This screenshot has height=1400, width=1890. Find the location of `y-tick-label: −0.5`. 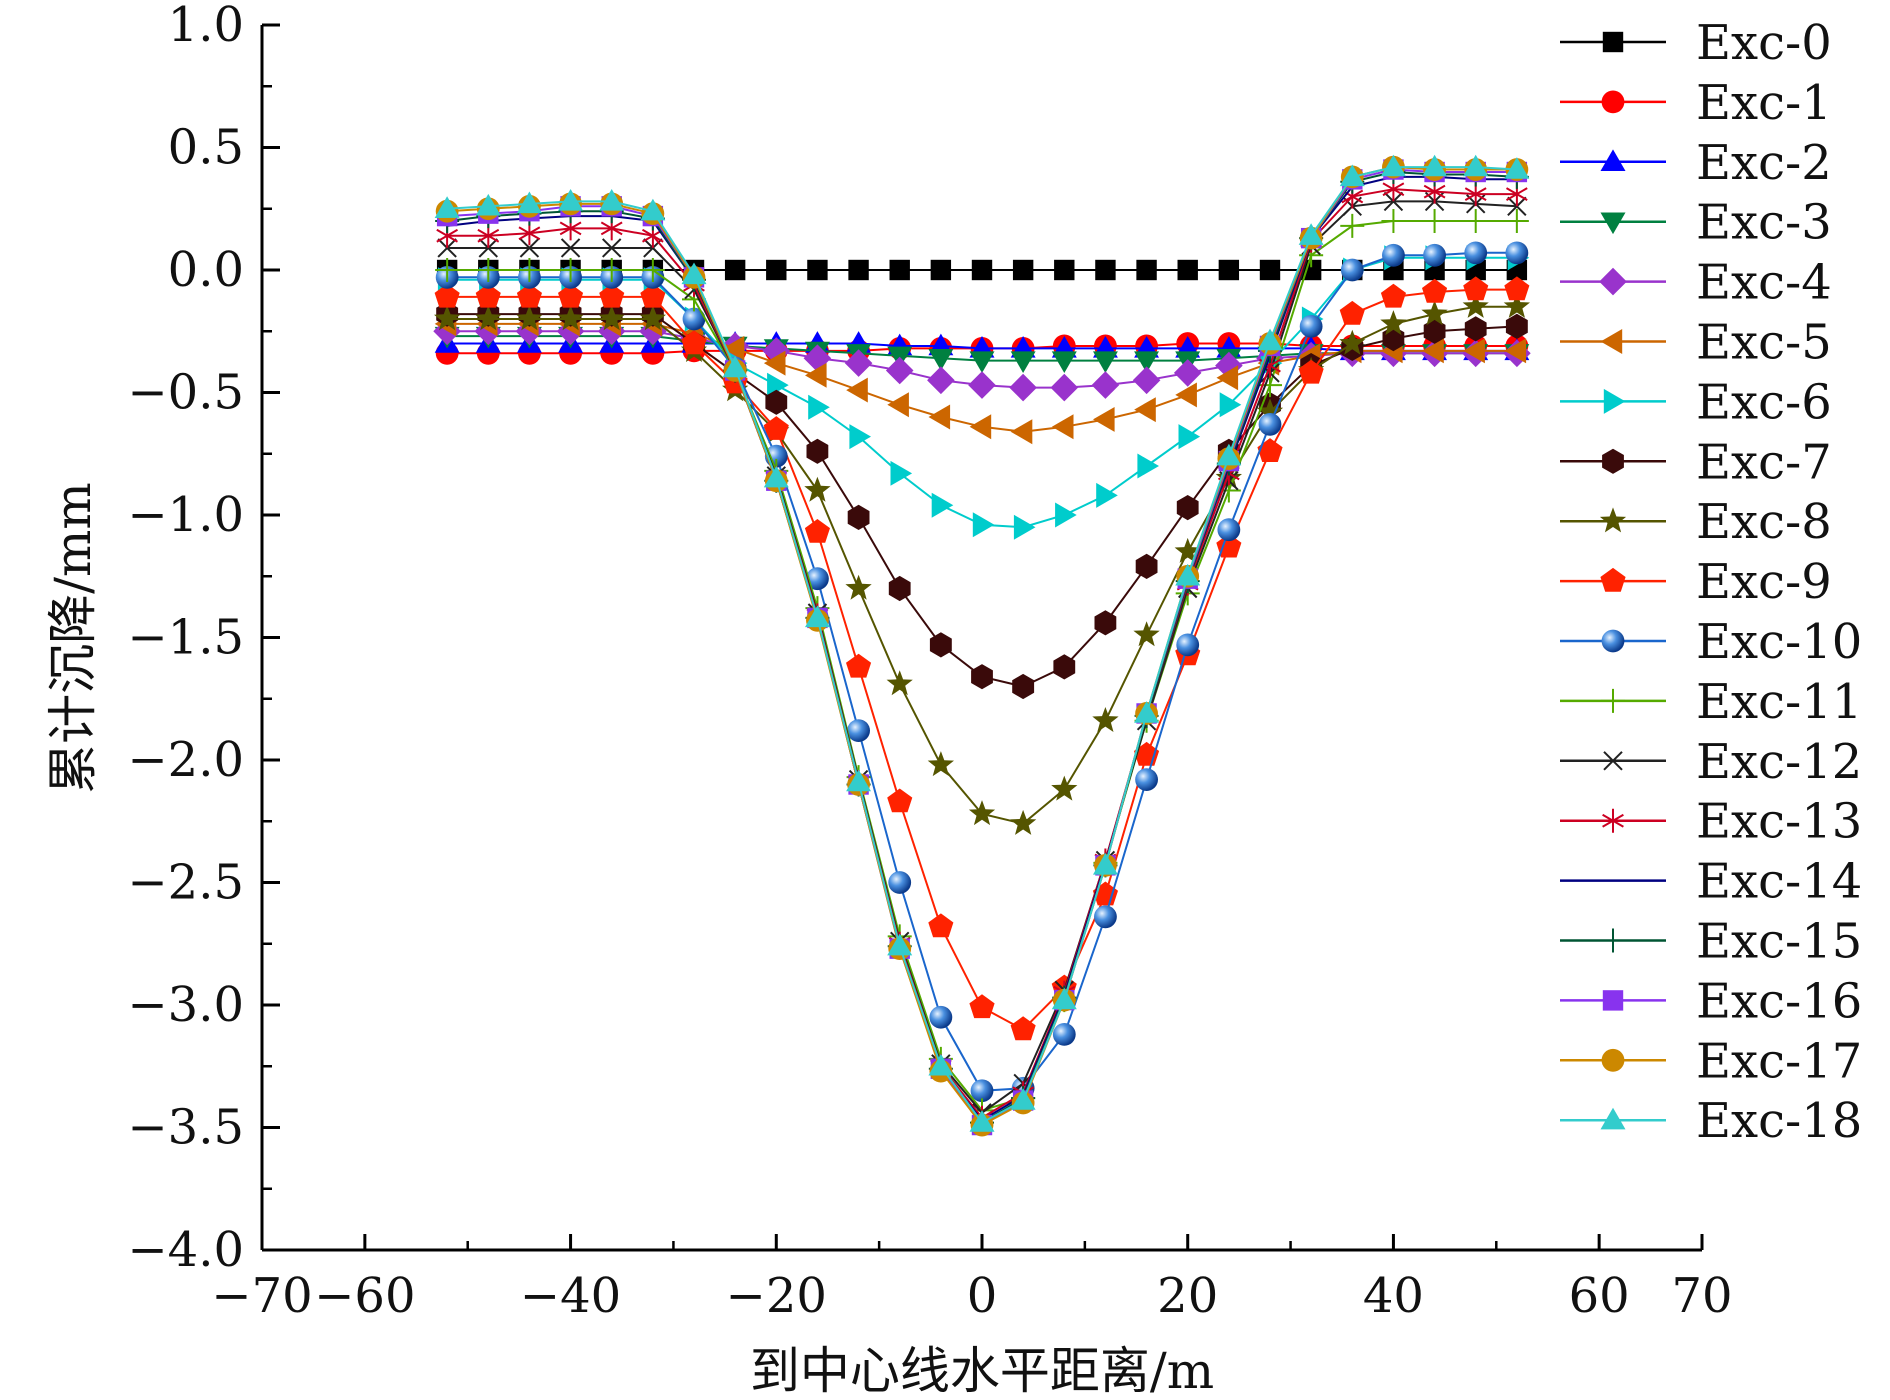

y-tick-label: −0.5 is located at coordinates (185, 393).